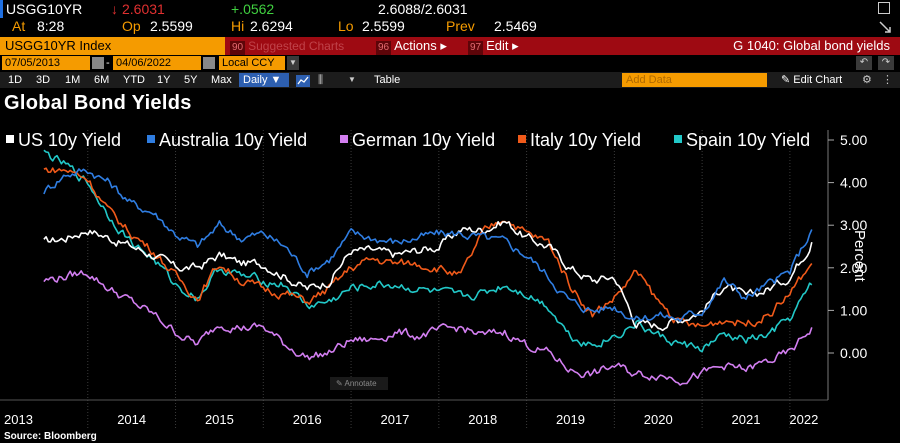 Image resolution: width=900 pixels, height=443 pixels. I want to click on x-tick-label: 2021, so click(746, 419).